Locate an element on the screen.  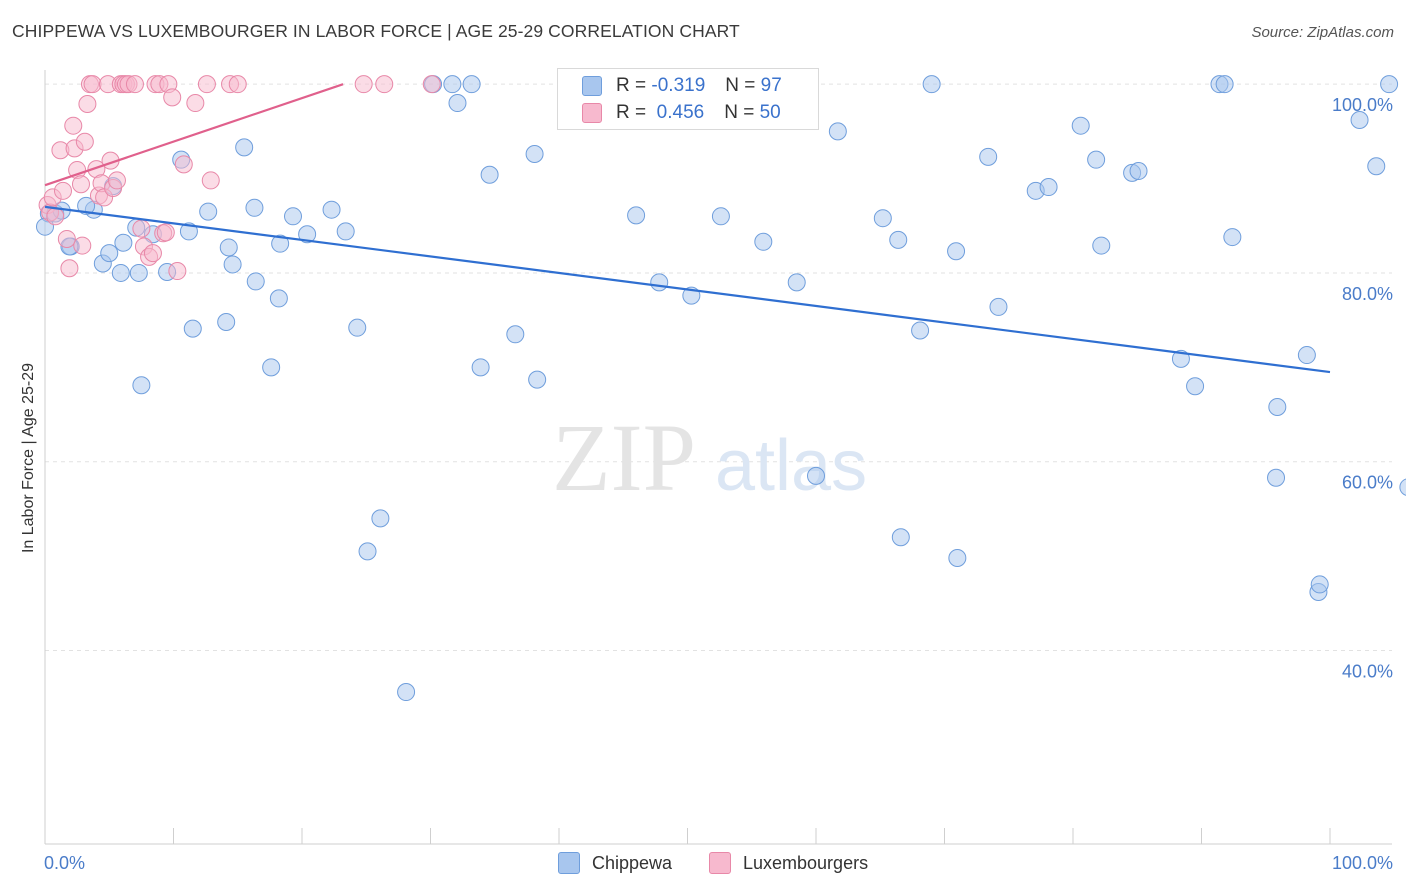
luxembourger-points is located at coordinates (239, 178).